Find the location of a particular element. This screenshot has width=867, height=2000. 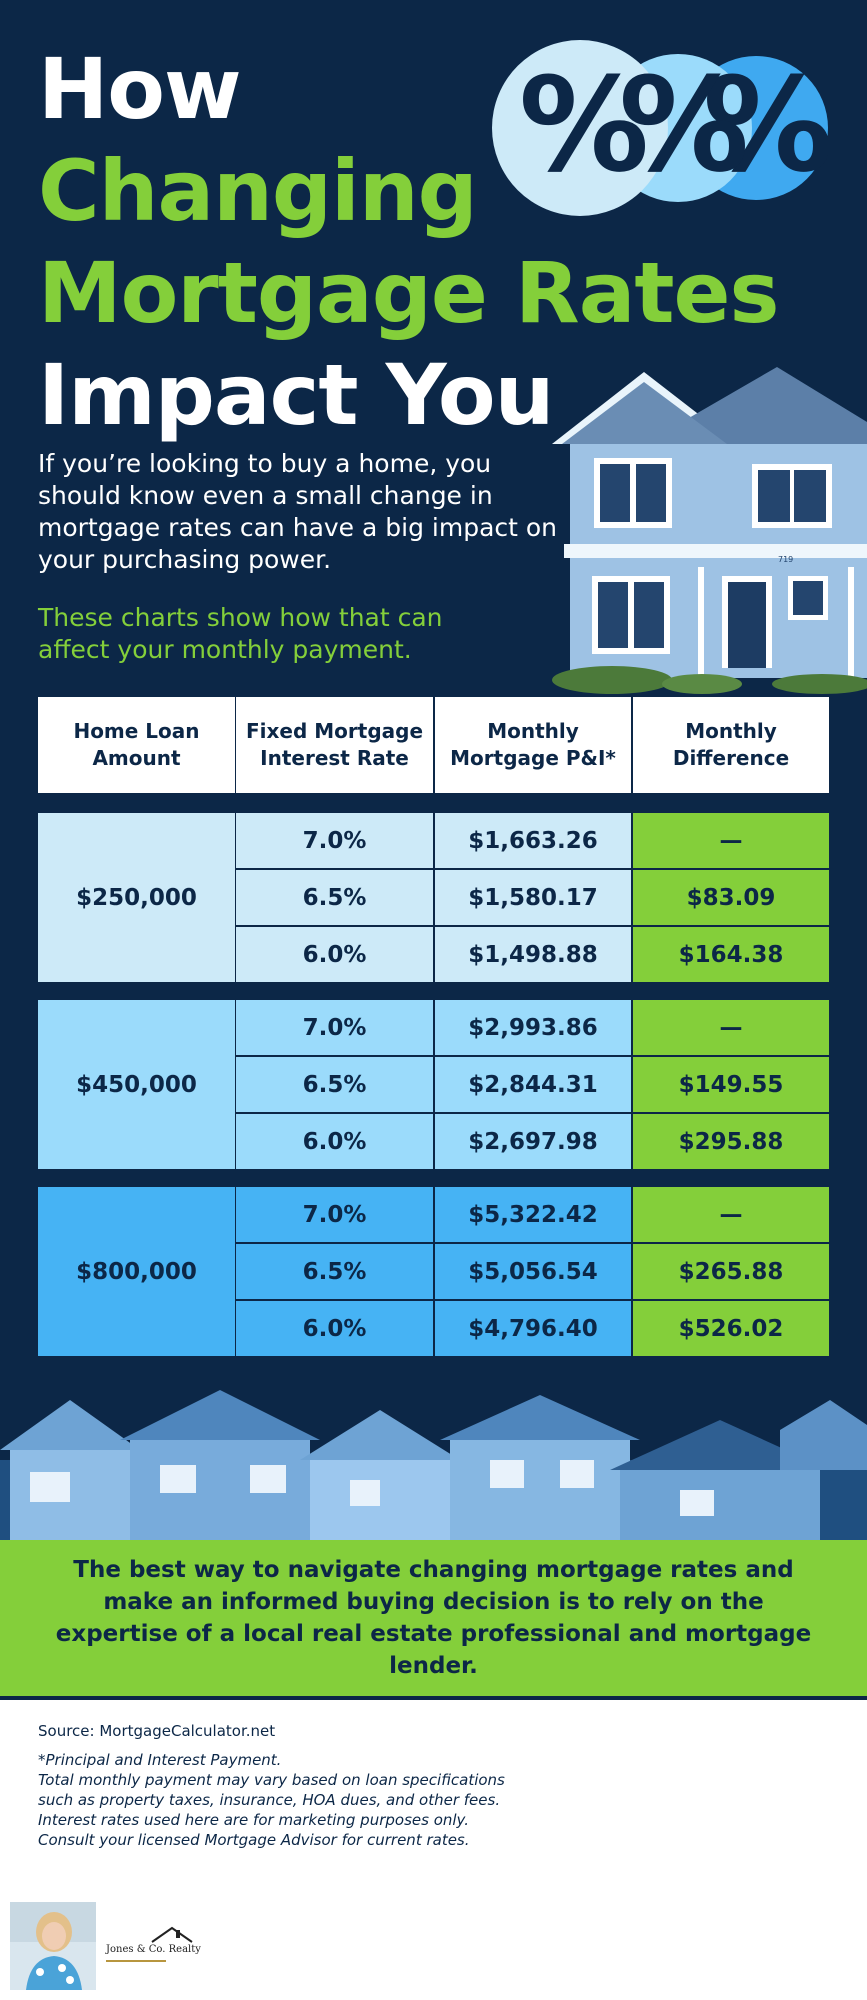

table-header-2: Fixed Mortgage Interest Rate is located at coordinates (334, 745).